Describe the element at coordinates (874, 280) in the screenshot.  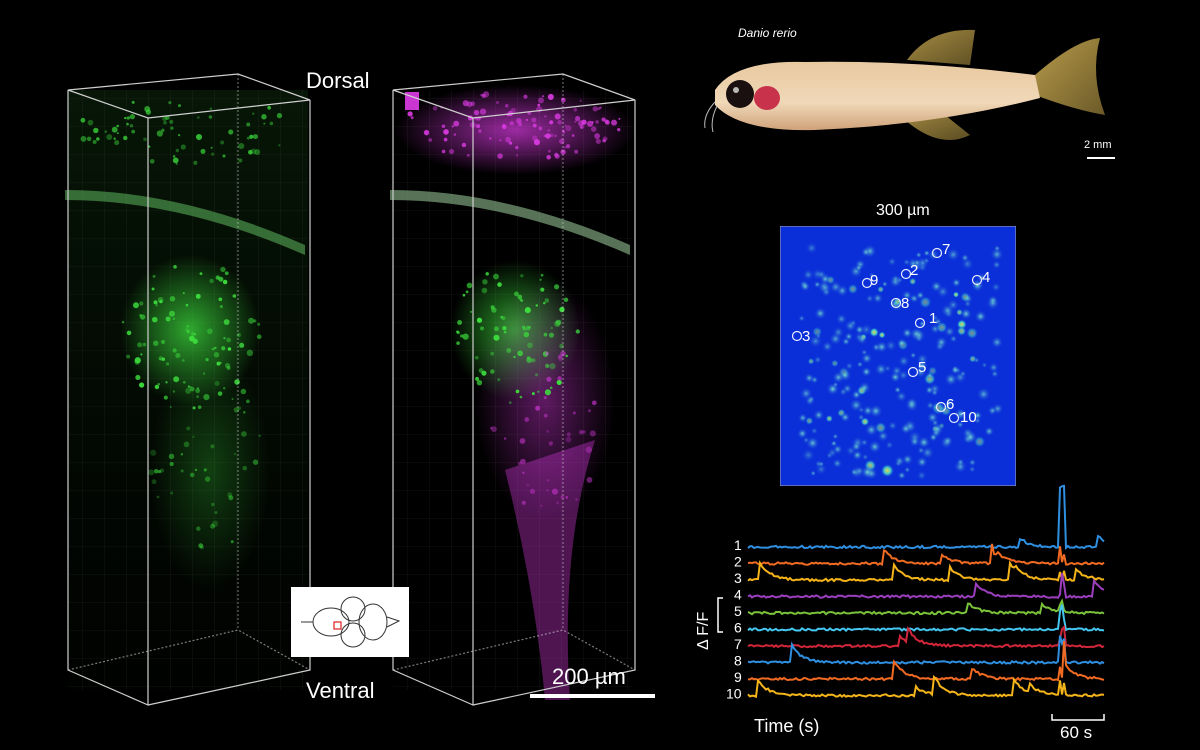
I see `roi-label-9: 9` at that location.